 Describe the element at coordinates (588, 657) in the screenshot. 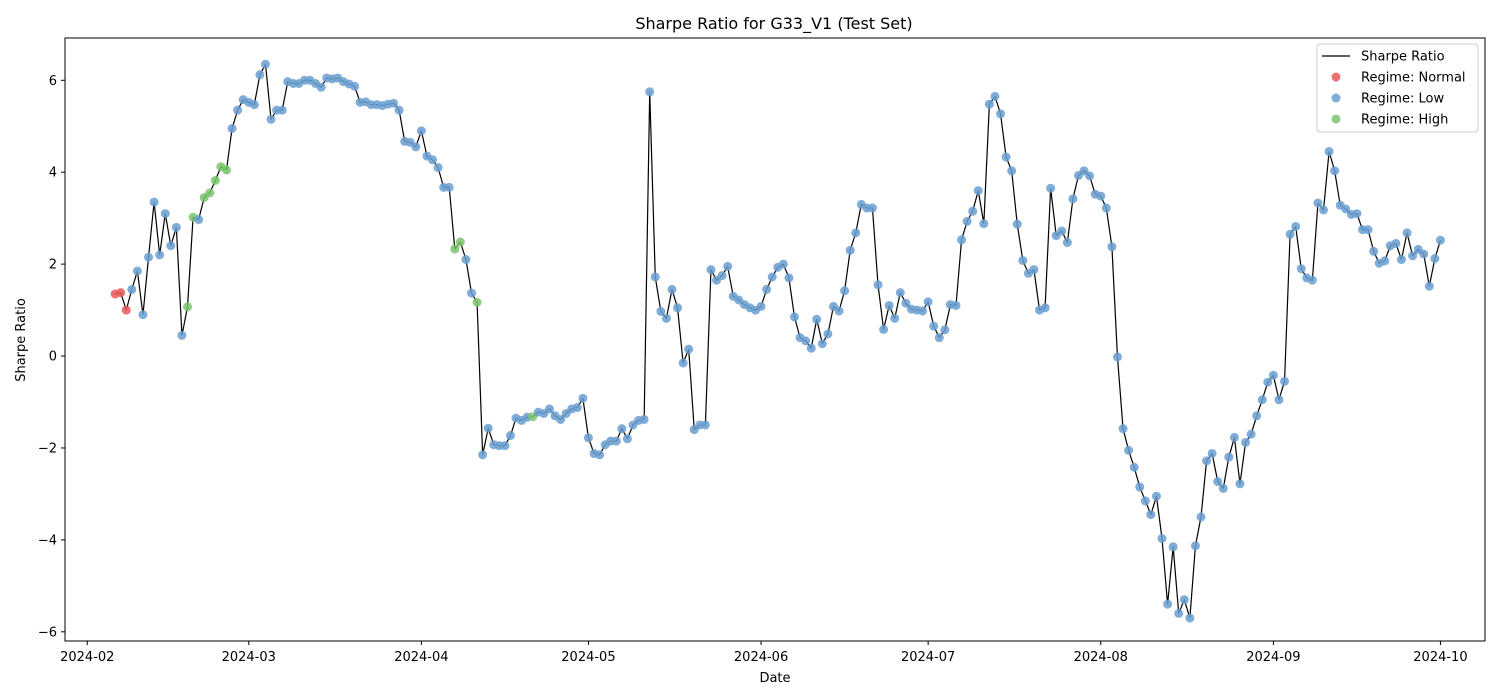

I see `x-tick-label: 2024-05` at that location.